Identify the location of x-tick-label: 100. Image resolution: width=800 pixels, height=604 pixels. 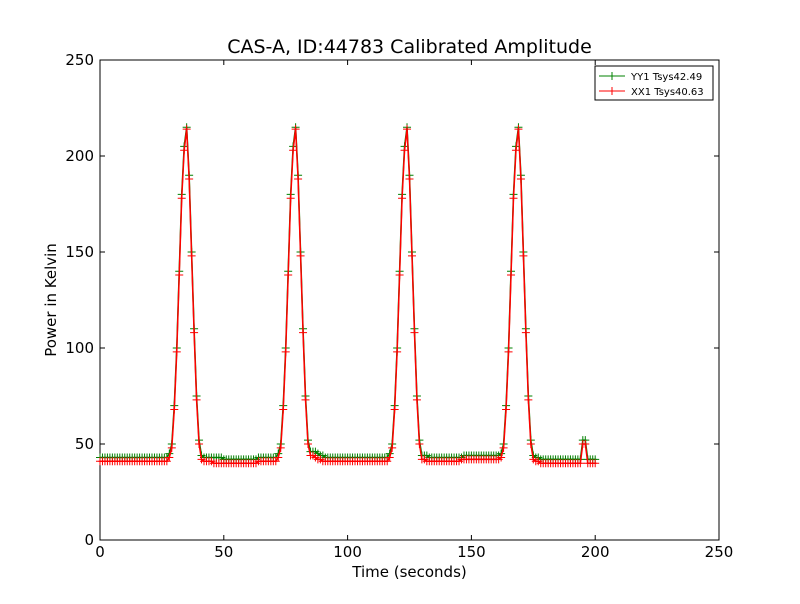
(347, 552).